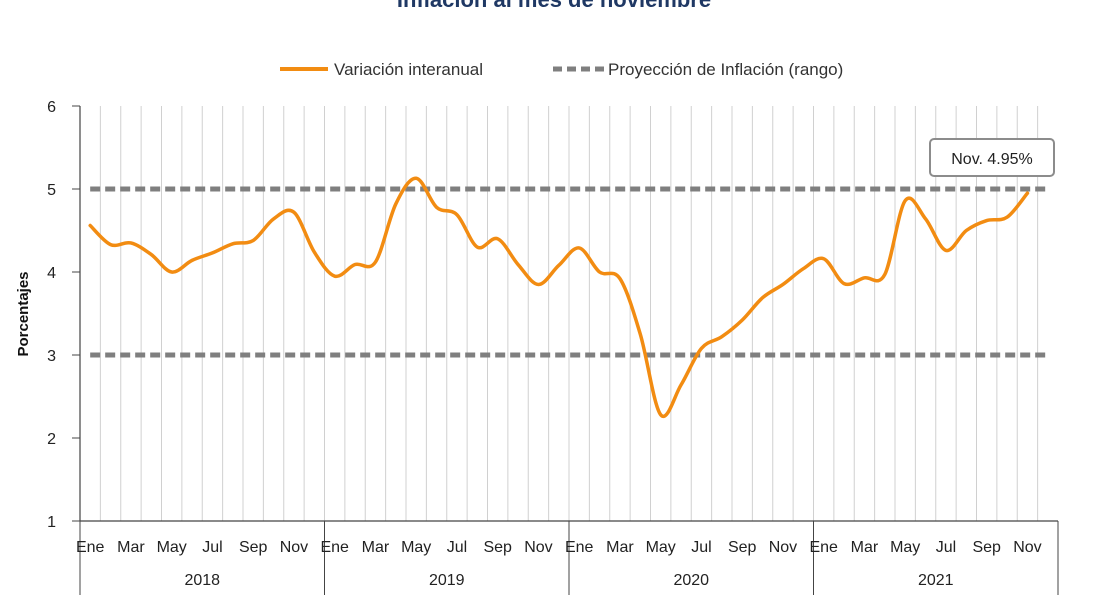  I want to click on year-label: 2019, so click(447, 580).